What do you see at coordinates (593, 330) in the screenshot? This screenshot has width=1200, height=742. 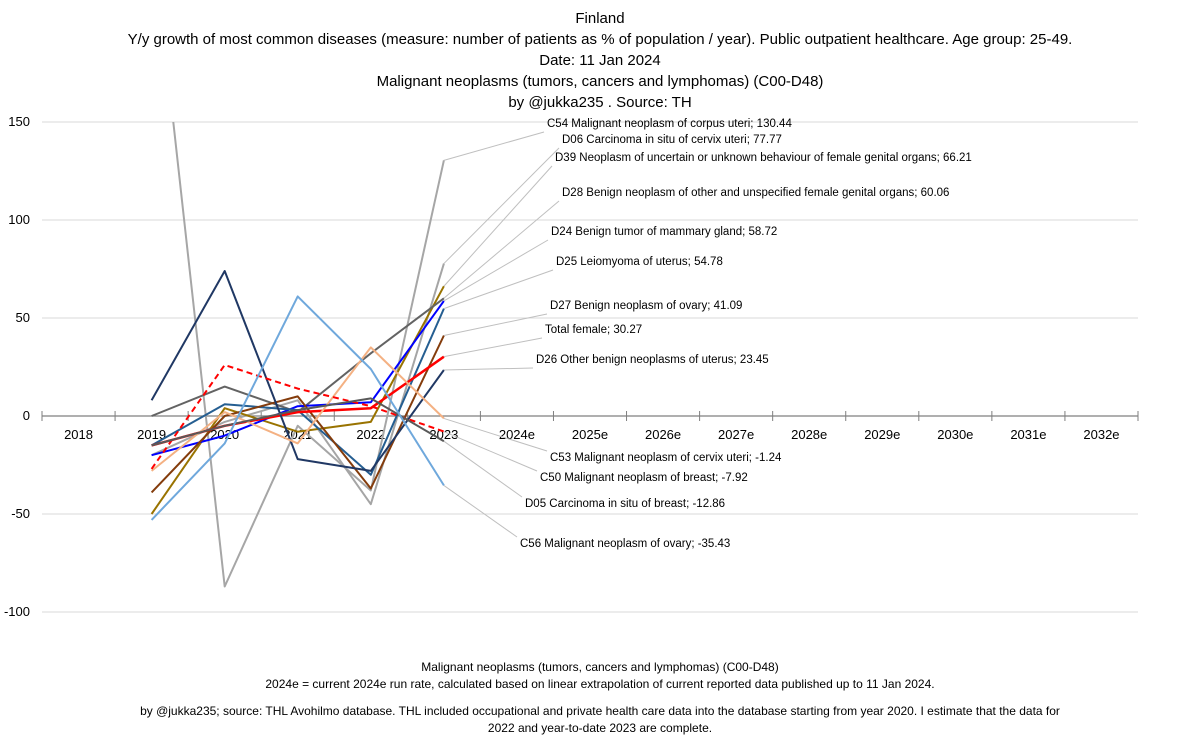 I see `data-label: Total female; 30.27` at bounding box center [593, 330].